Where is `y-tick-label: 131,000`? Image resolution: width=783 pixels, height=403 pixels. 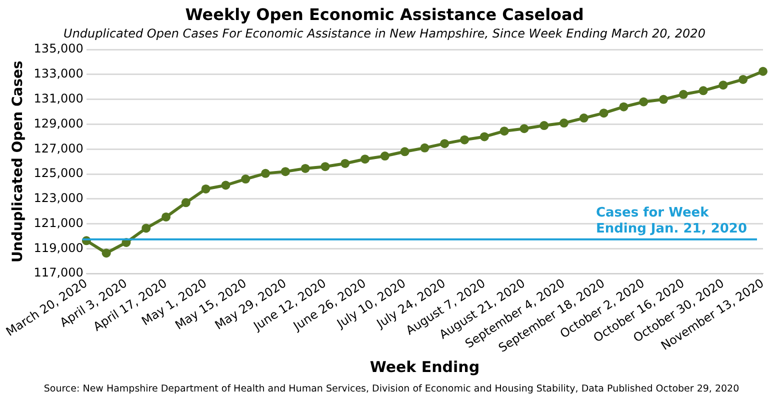 y-tick-label: 131,000 is located at coordinates (59, 99).